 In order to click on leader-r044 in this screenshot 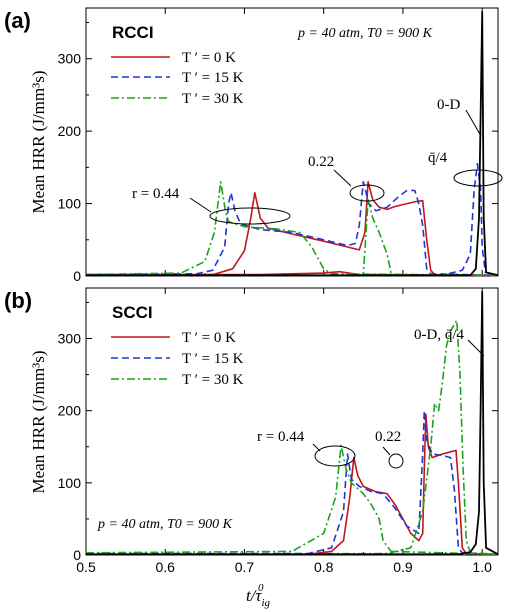, I will do `click(200, 205)`.